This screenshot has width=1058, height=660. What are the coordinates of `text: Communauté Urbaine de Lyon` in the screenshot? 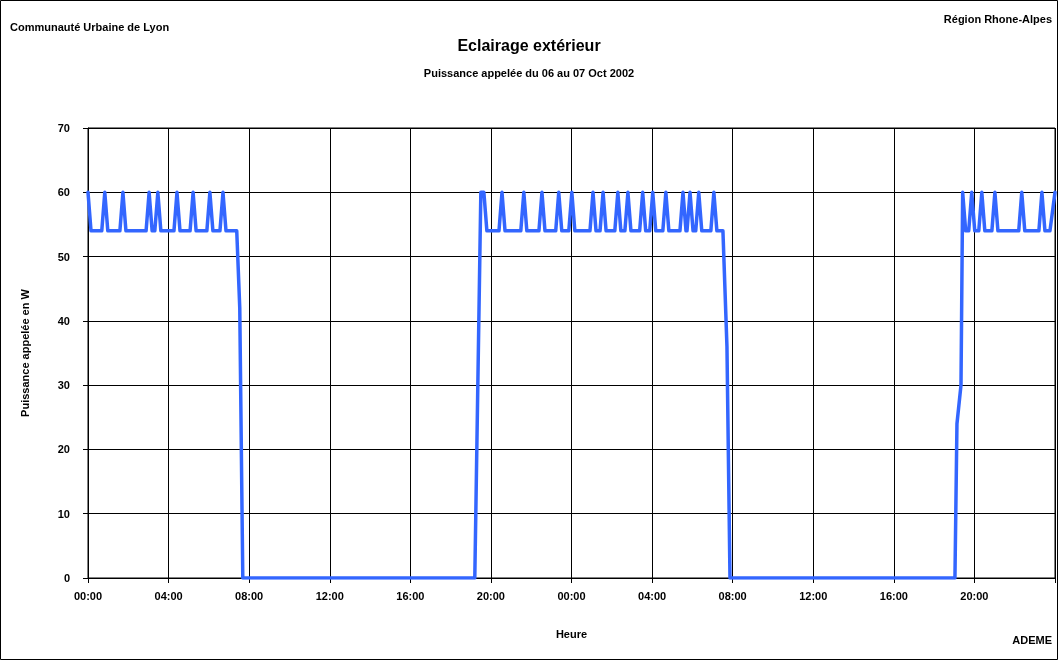 It's located at (90, 26).